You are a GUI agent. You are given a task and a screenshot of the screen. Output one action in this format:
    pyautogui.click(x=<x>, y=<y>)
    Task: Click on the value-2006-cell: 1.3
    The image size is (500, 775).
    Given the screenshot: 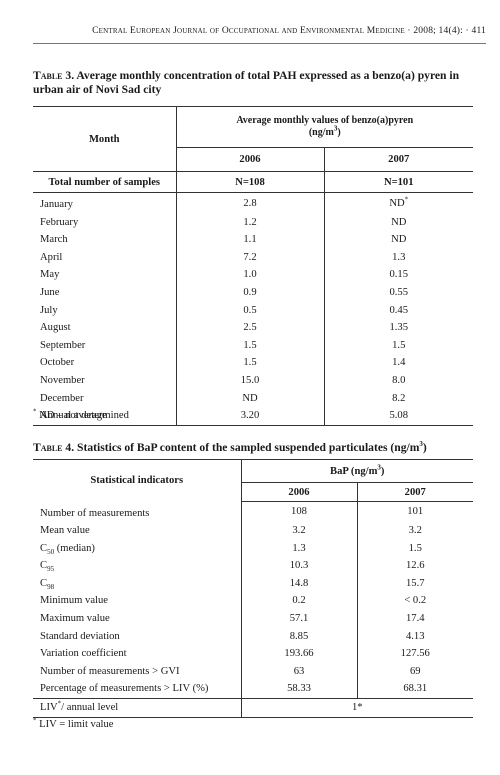 What is the action you would take?
    pyautogui.click(x=299, y=548)
    